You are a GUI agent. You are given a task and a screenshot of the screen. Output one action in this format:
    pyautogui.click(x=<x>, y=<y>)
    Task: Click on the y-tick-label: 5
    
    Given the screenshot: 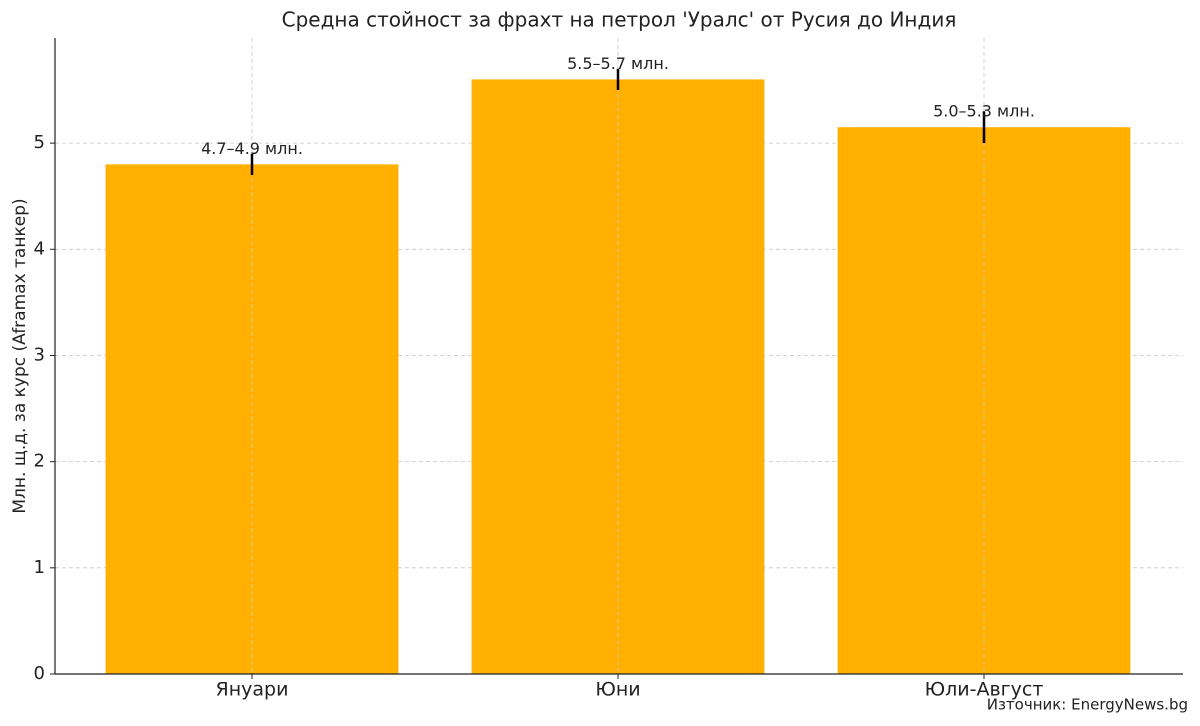 What is the action you would take?
    pyautogui.click(x=39, y=142)
    